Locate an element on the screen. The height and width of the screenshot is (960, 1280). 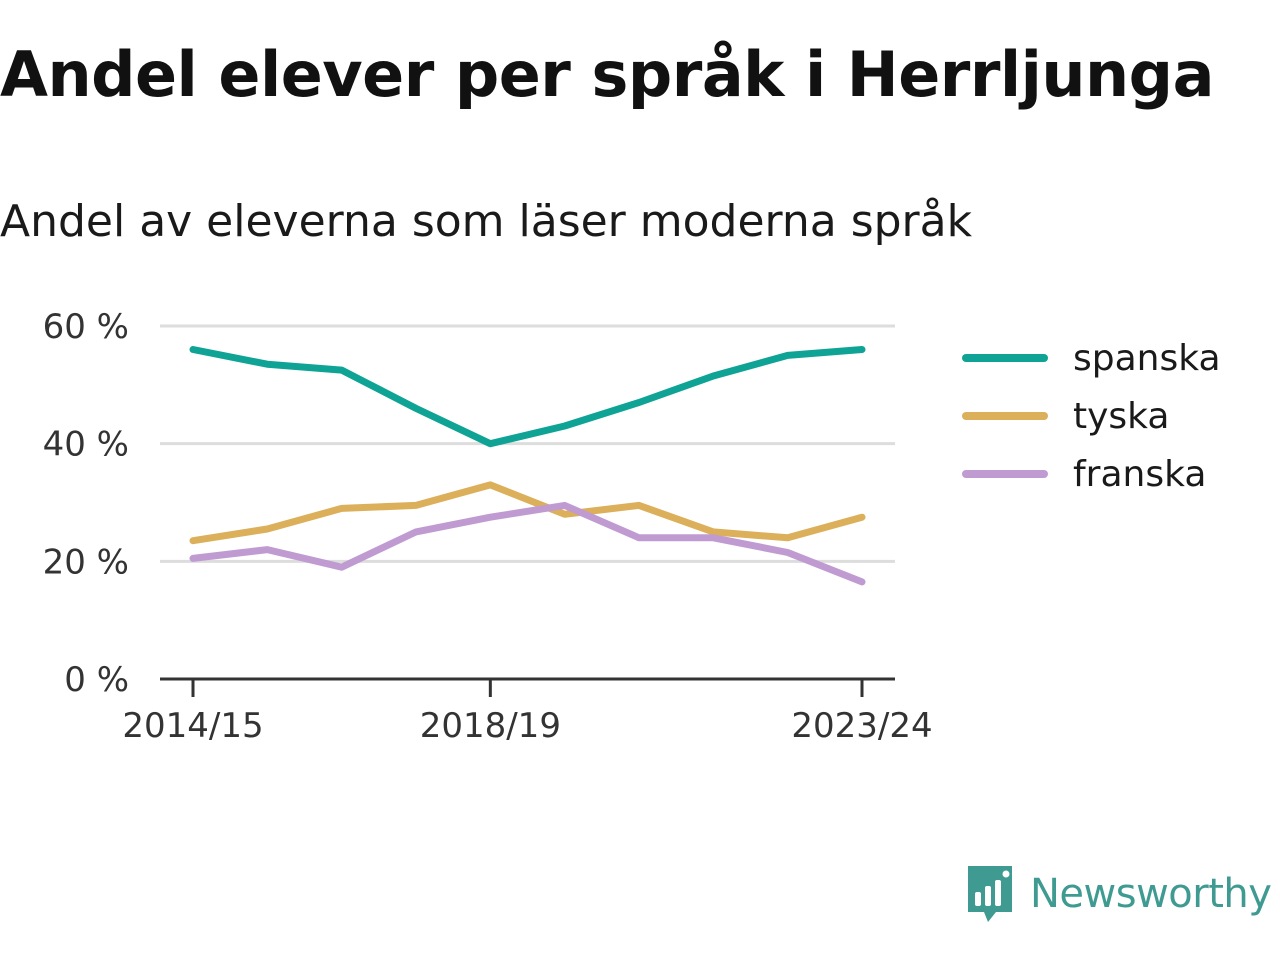
grid-lines is located at coordinates (527, 443).